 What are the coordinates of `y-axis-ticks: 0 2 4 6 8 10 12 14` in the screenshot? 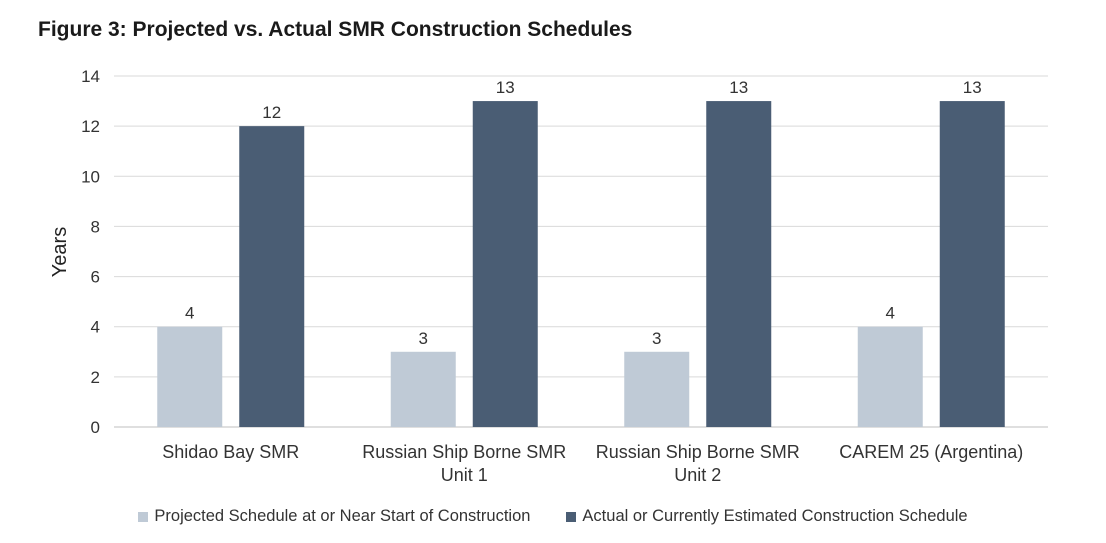 It's located at (90, 252).